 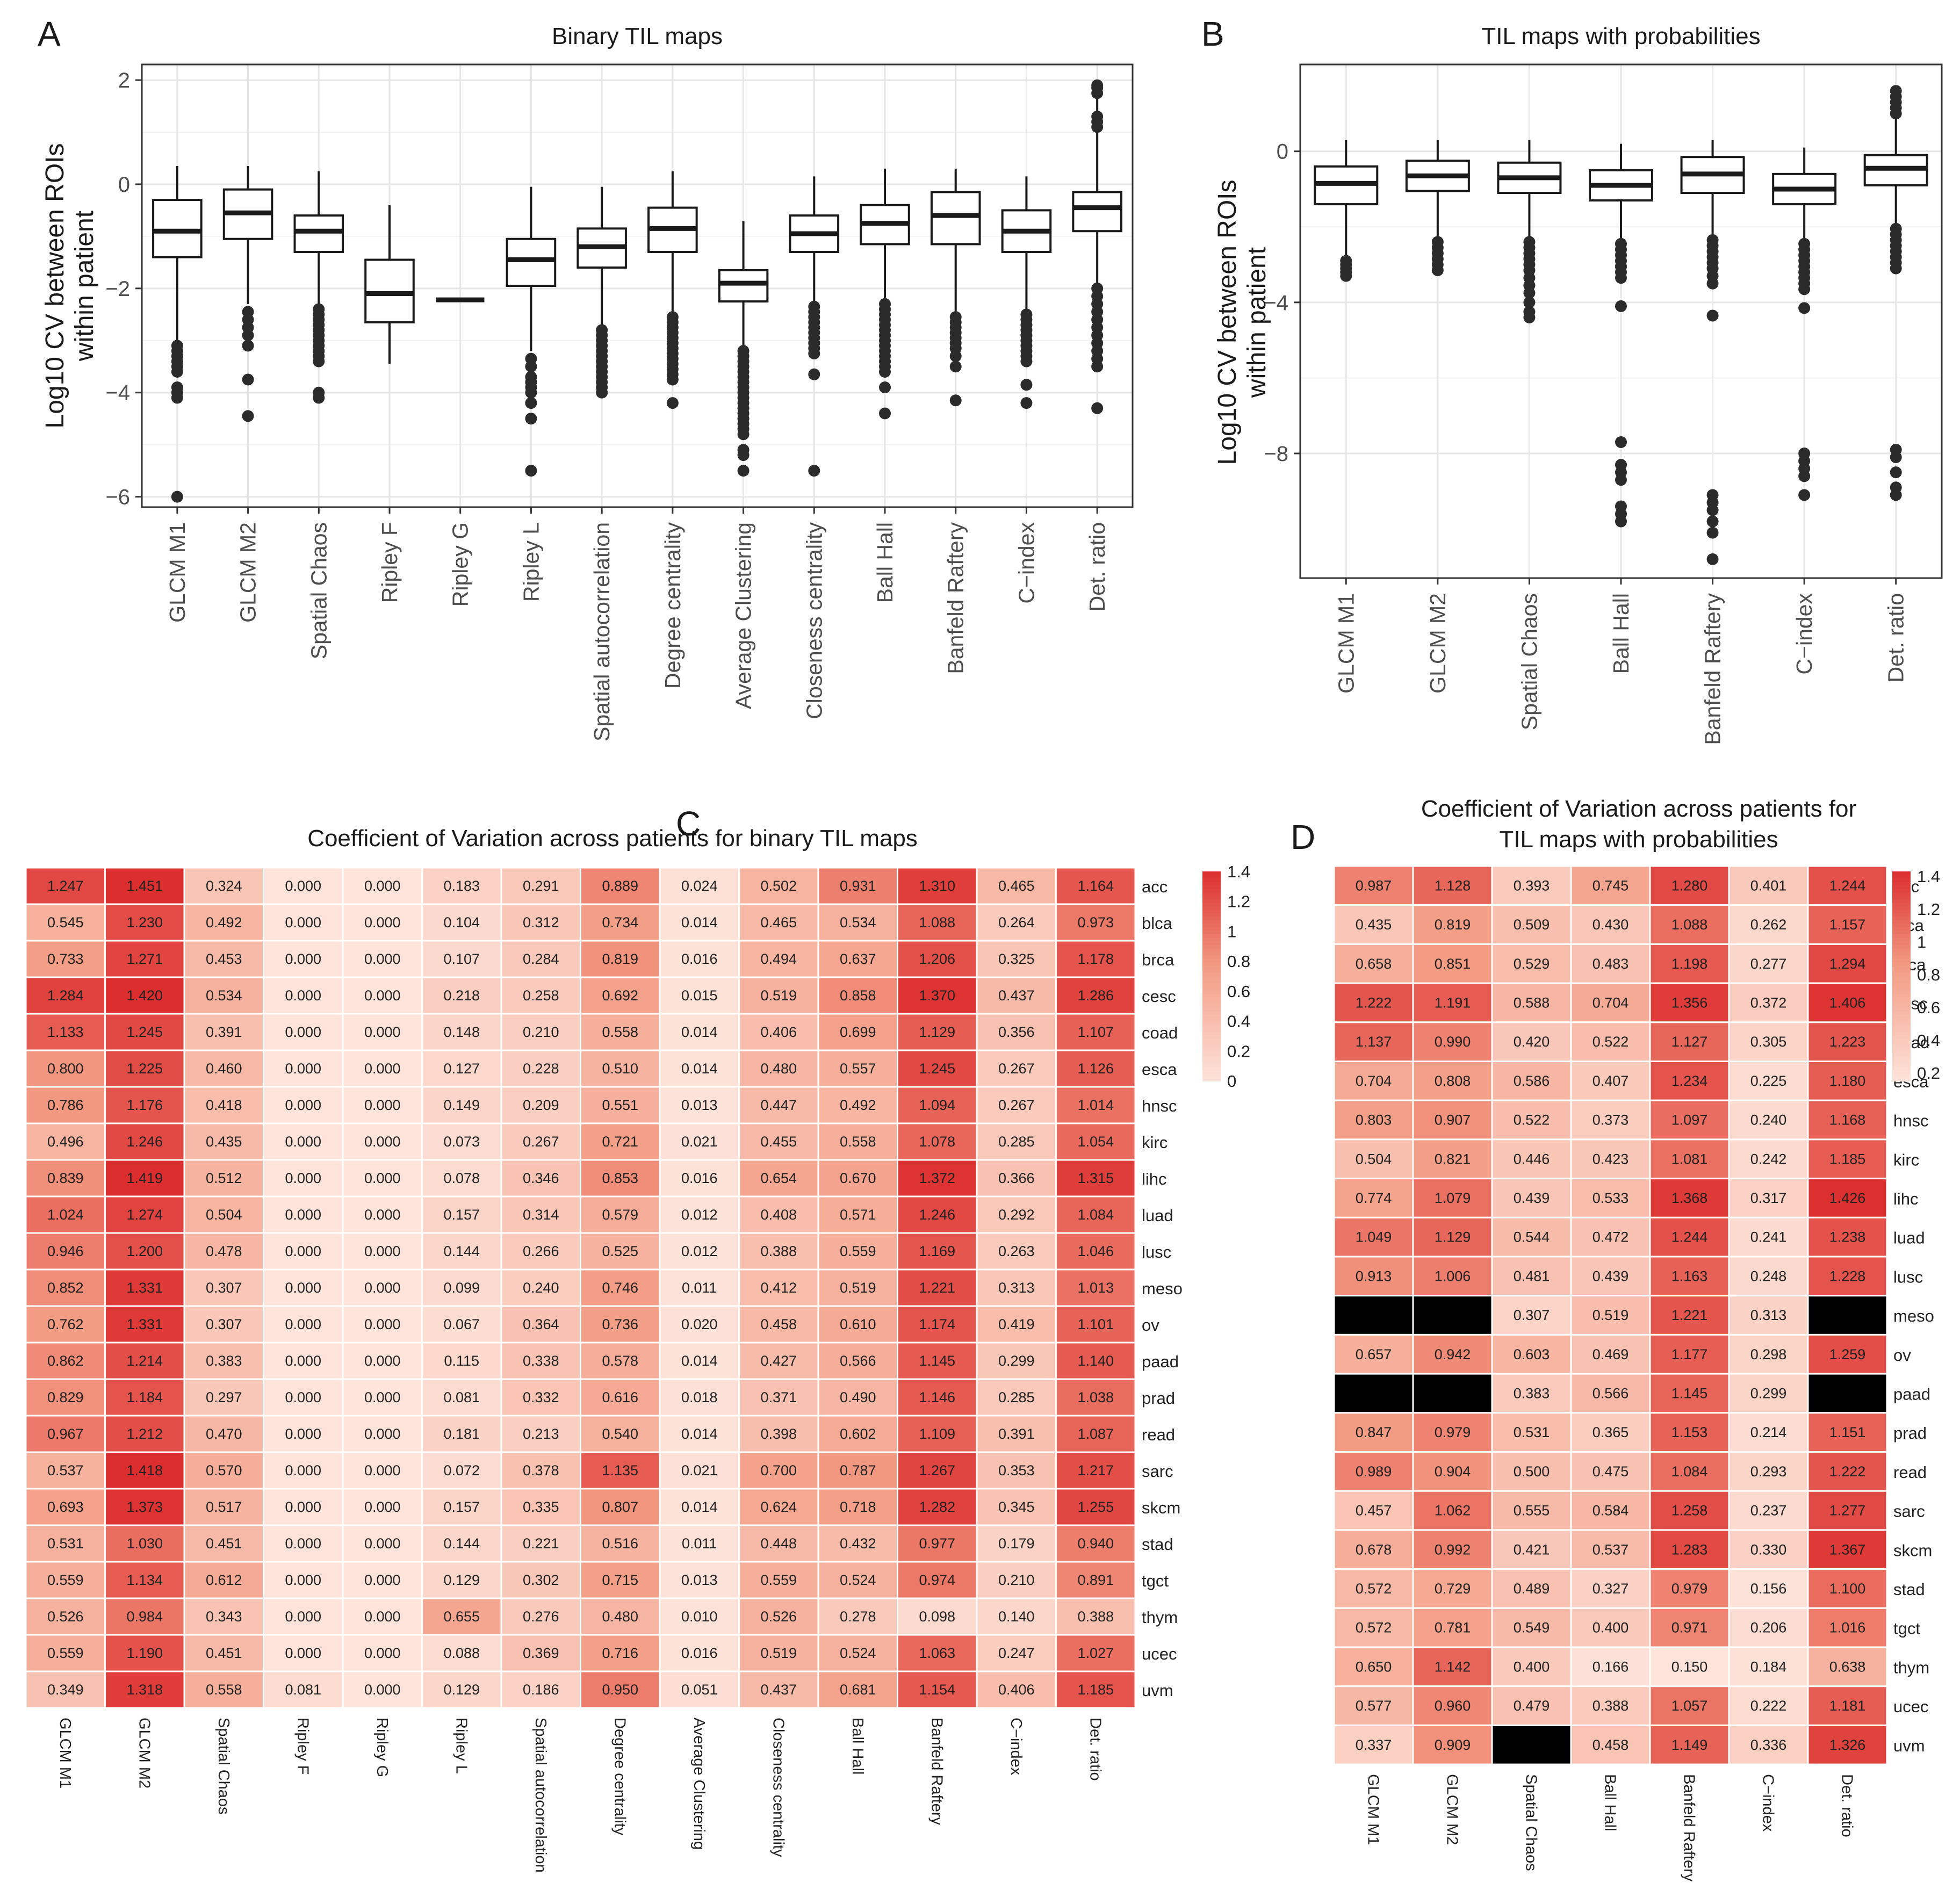 I want to click on cell-value: 0.356, so click(x=1016, y=1032).